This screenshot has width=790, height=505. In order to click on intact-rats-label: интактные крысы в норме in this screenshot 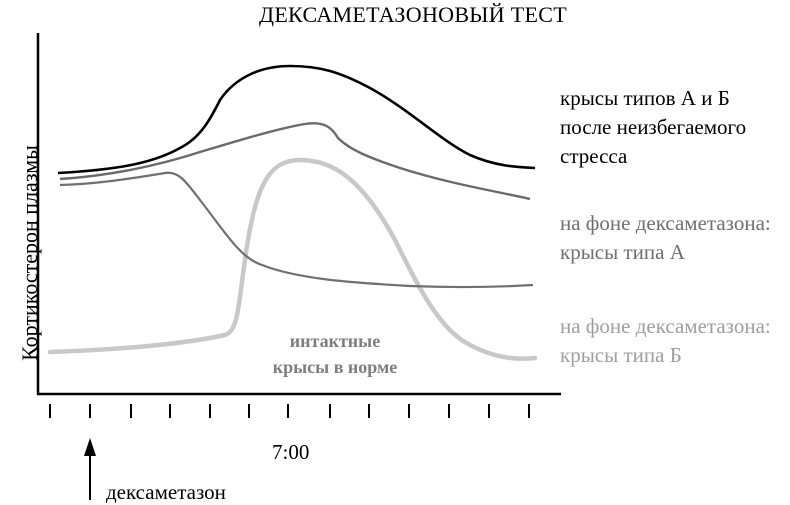, I will do `click(335, 354)`.